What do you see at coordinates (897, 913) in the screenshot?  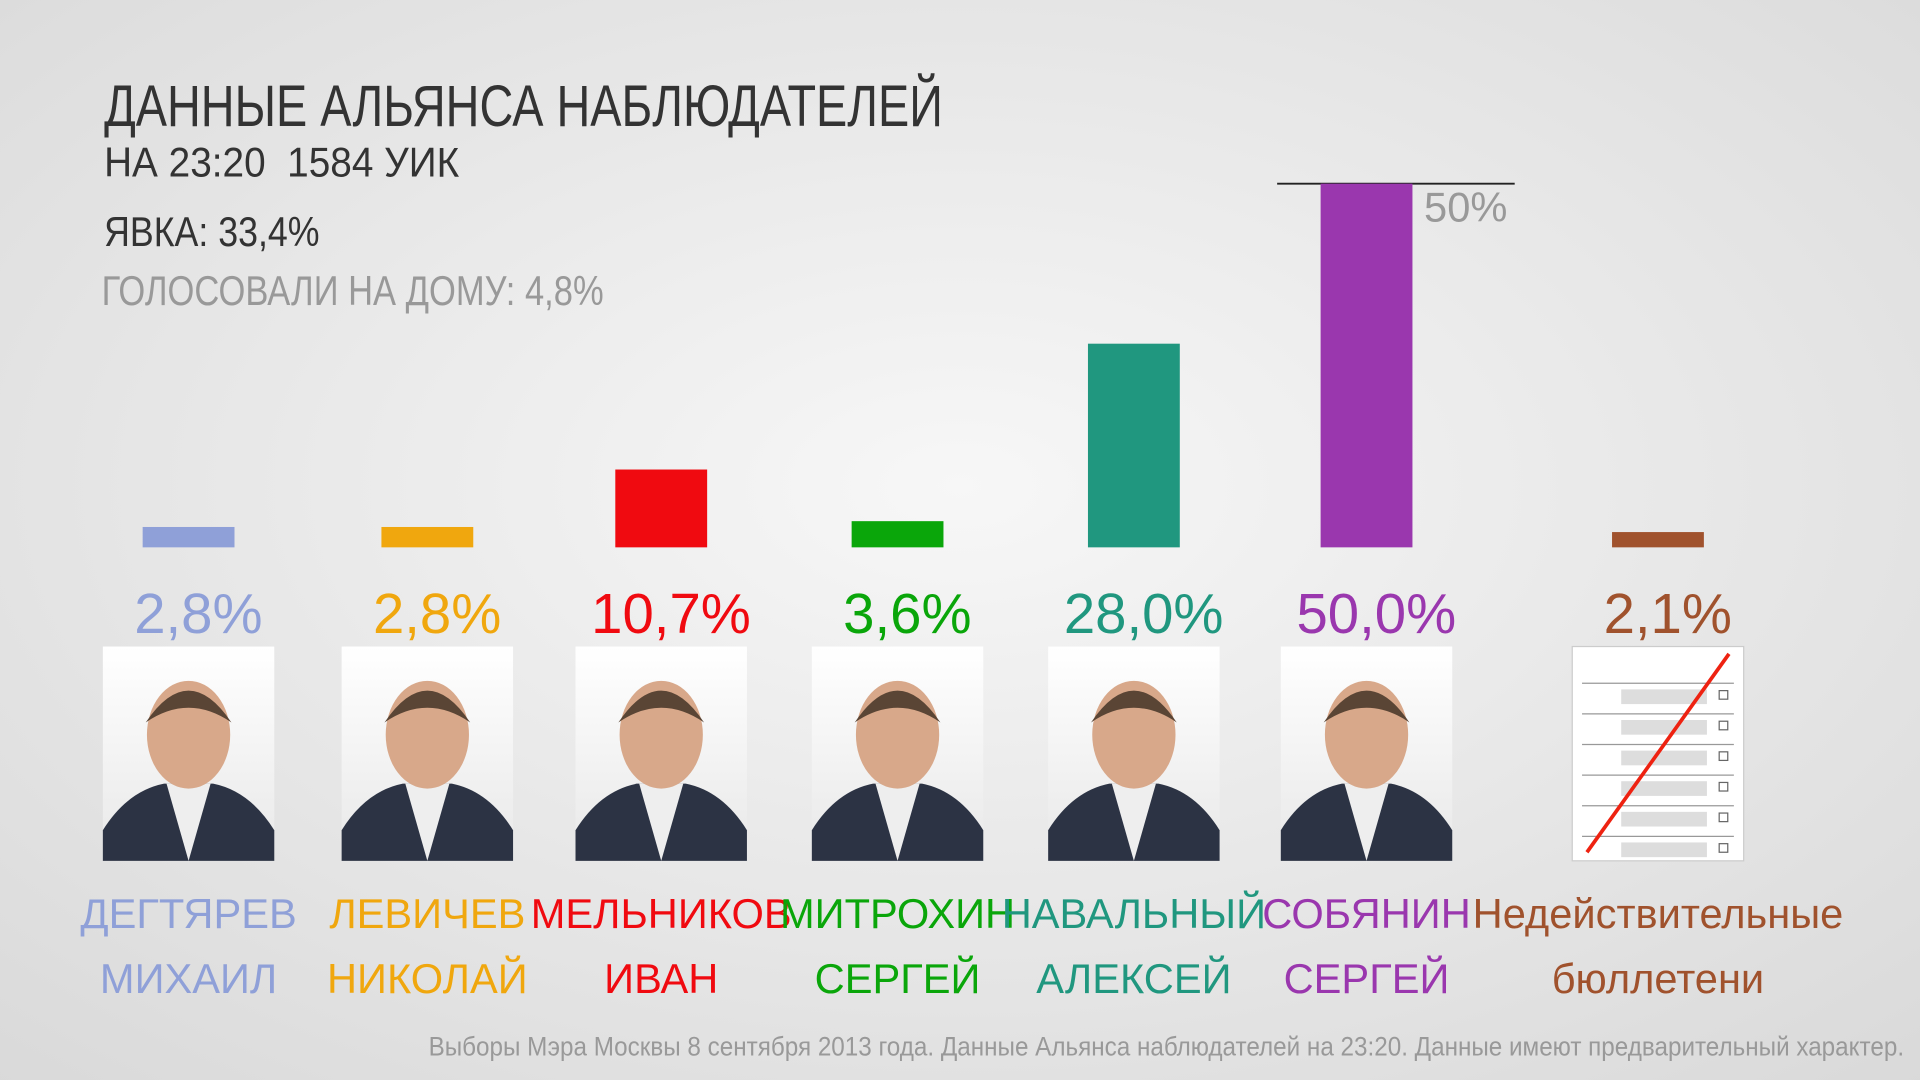 I see `category-label: МИТРОХИН` at bounding box center [897, 913].